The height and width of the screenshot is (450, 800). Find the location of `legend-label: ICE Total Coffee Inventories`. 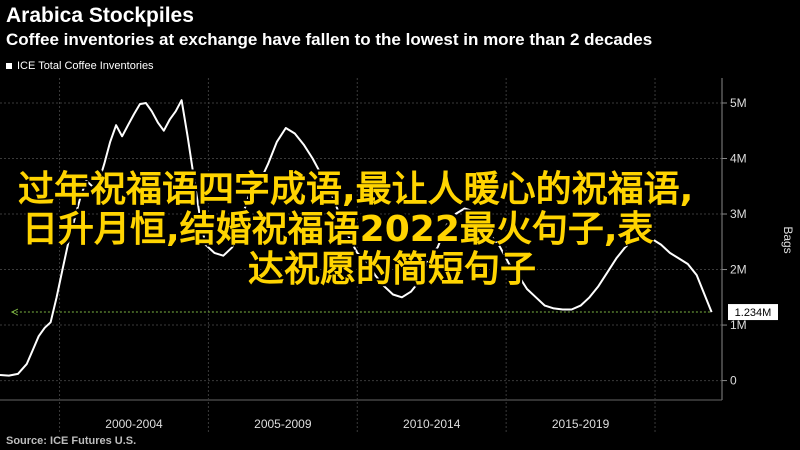

legend-label: ICE Total Coffee Inventories is located at coordinates (85, 66).